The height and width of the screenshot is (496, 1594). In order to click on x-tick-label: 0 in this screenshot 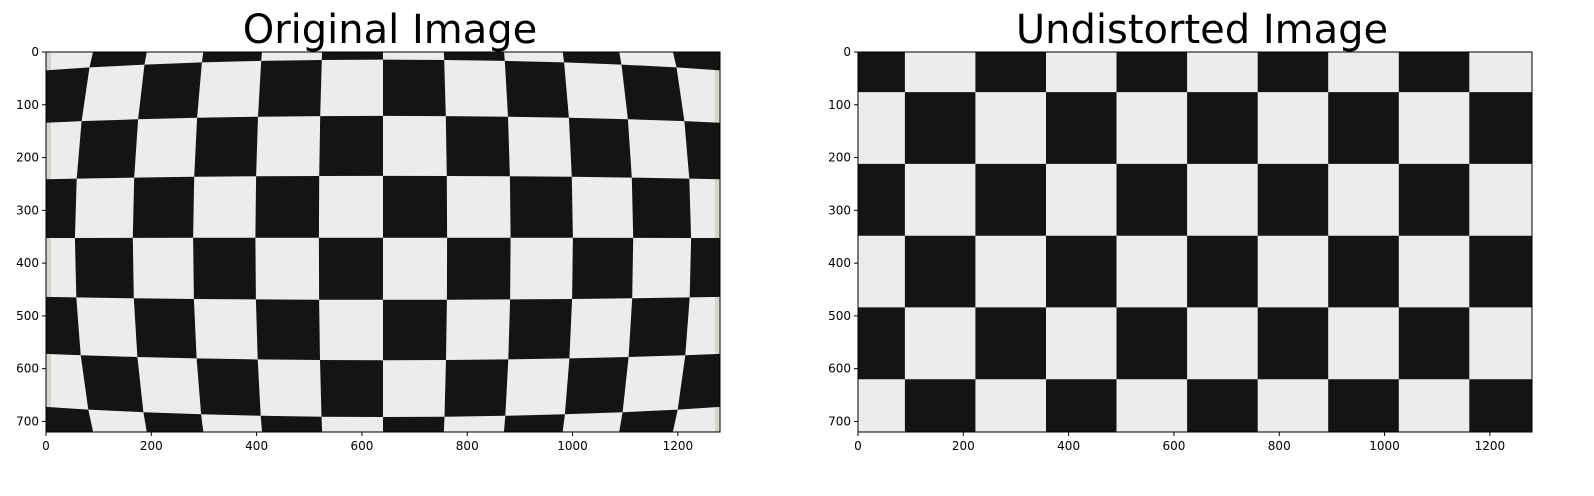, I will do `click(858, 446)`.